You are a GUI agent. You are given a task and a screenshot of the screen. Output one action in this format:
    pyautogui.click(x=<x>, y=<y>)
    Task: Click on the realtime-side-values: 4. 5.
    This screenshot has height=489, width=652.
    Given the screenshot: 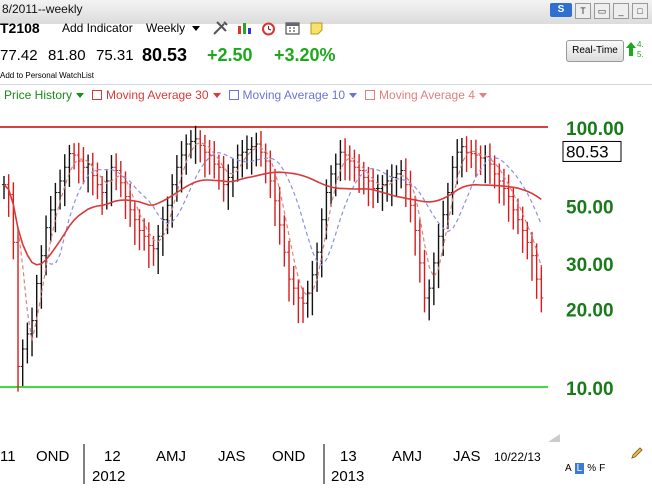 What is the action you would take?
    pyautogui.click(x=640, y=49)
    